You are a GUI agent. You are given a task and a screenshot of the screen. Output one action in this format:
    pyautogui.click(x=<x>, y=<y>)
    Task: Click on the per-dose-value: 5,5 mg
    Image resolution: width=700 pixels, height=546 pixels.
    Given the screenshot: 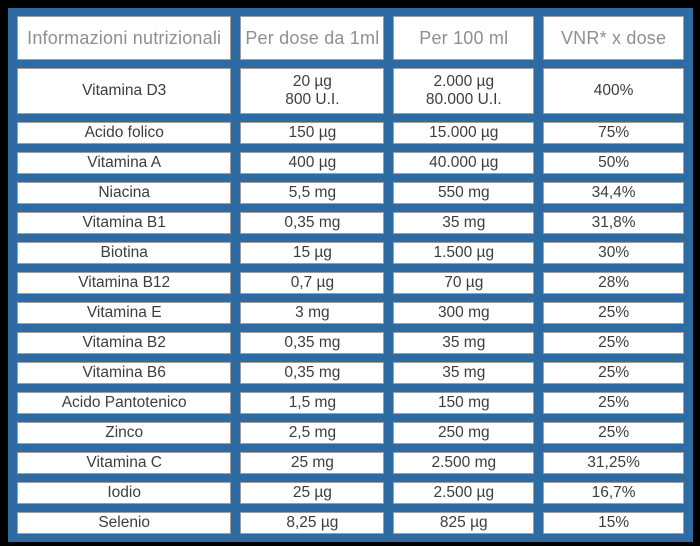 What is the action you would take?
    pyautogui.click(x=312, y=193)
    